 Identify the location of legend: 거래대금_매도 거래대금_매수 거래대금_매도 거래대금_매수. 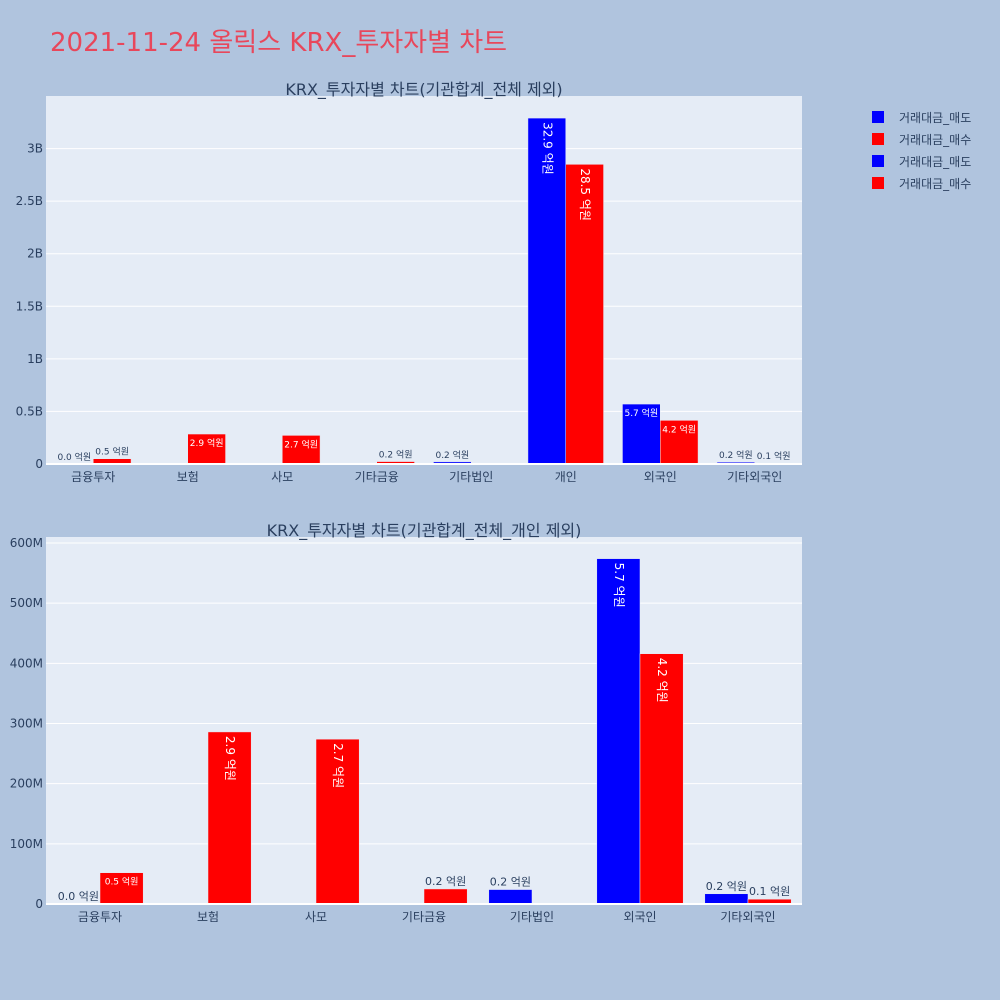
(921, 150).